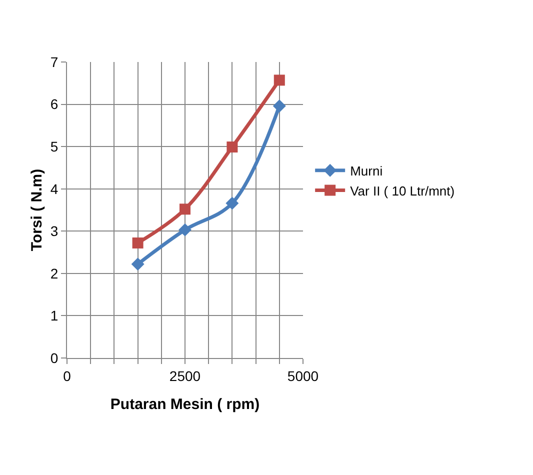 The width and height of the screenshot is (533, 475). Describe the element at coordinates (54, 146) in the screenshot. I see `y-tick-label: 5` at that location.